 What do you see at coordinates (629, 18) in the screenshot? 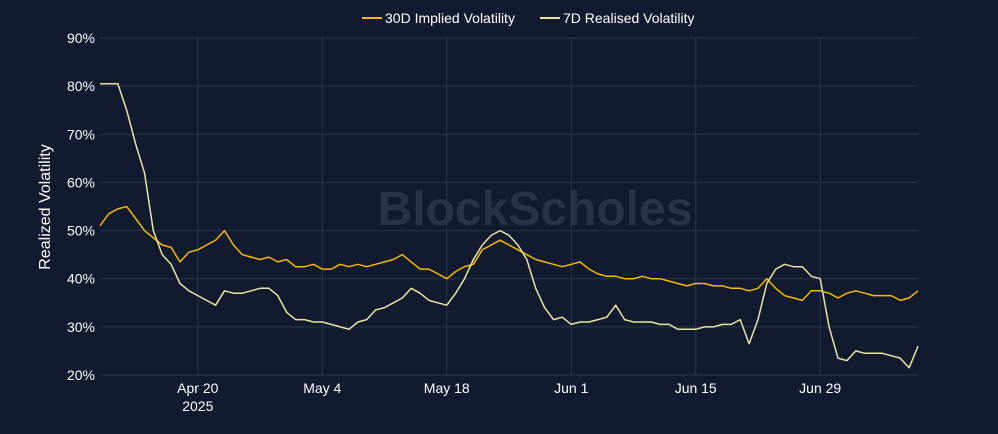
I see `legend-item-label: 7D Realised Volatility` at bounding box center [629, 18].